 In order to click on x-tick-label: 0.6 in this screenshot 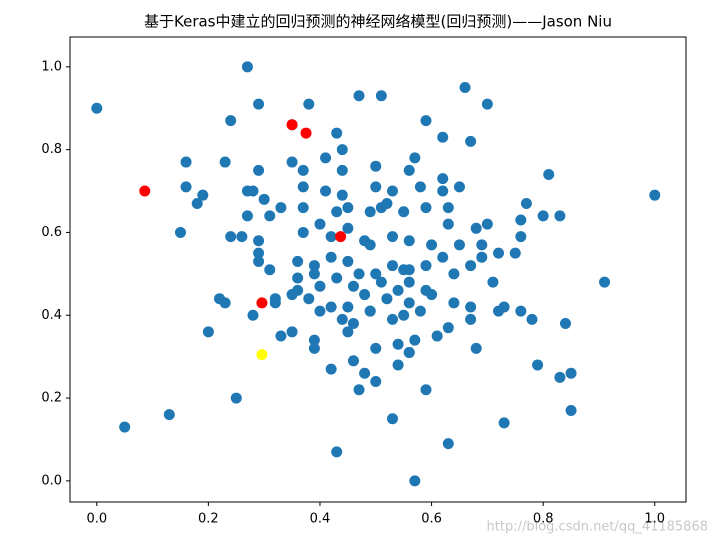, I will do `click(431, 519)`.